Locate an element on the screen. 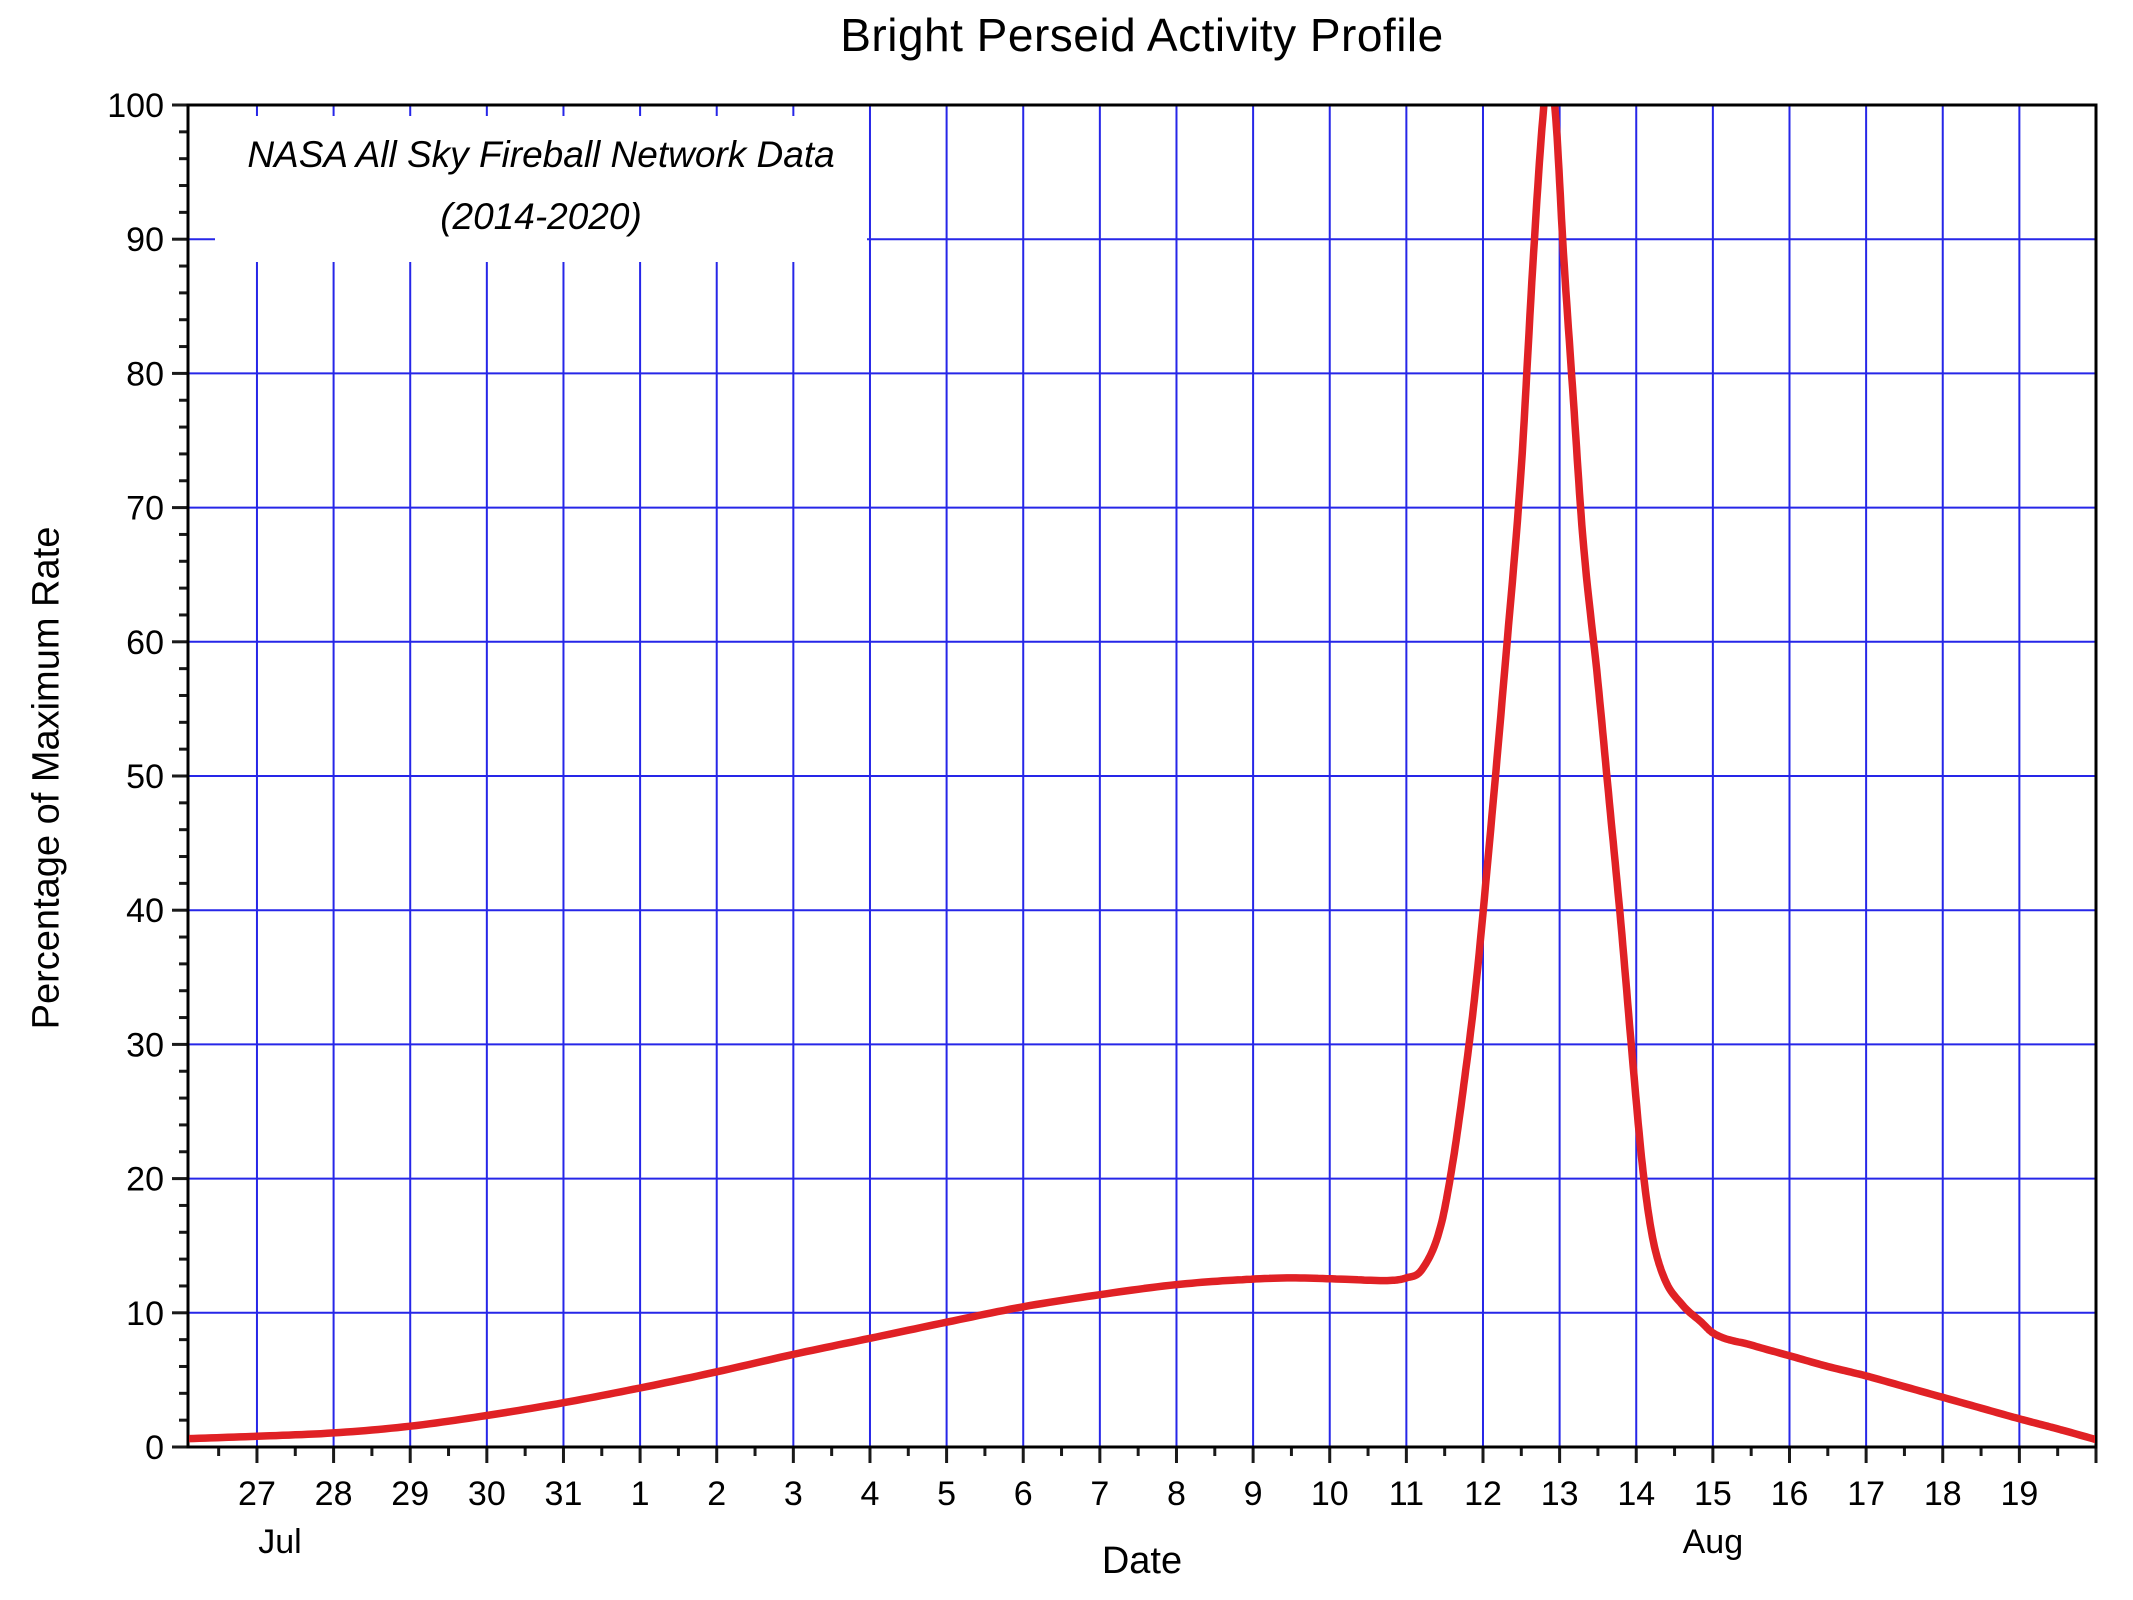  month-label: Aug is located at coordinates (1713, 1542).